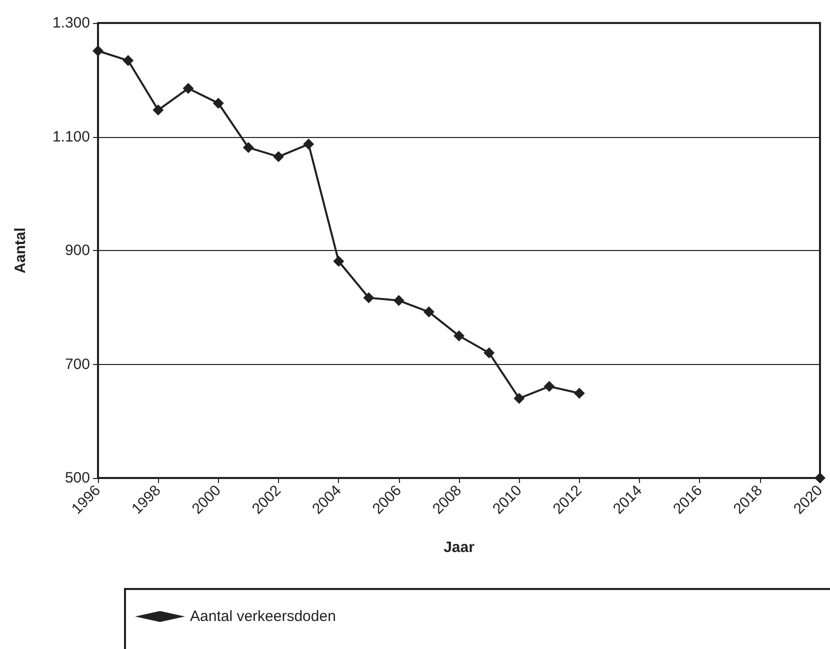 Image resolution: width=830 pixels, height=649 pixels. What do you see at coordinates (77, 364) in the screenshot?
I see `y-tick-label: 700` at bounding box center [77, 364].